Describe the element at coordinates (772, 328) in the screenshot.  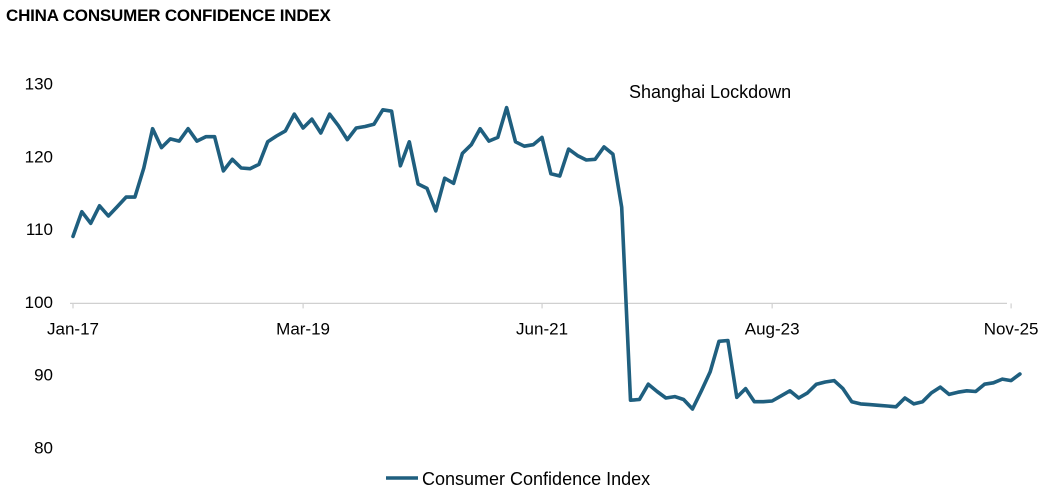
I see `x-tick-label: Aug-23` at that location.